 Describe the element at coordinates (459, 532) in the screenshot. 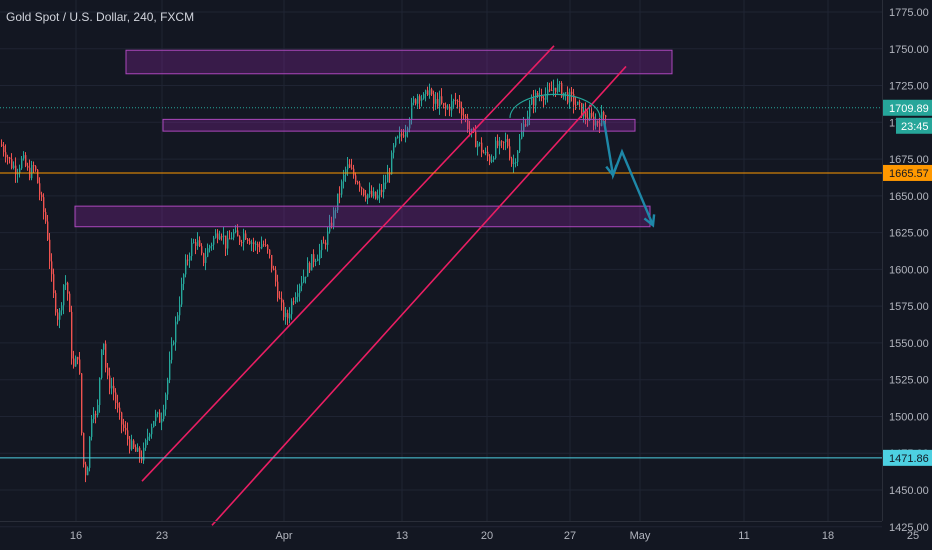

I see `time-axis: 16 23 Apr 13 20 27 May 11 18 25` at that location.